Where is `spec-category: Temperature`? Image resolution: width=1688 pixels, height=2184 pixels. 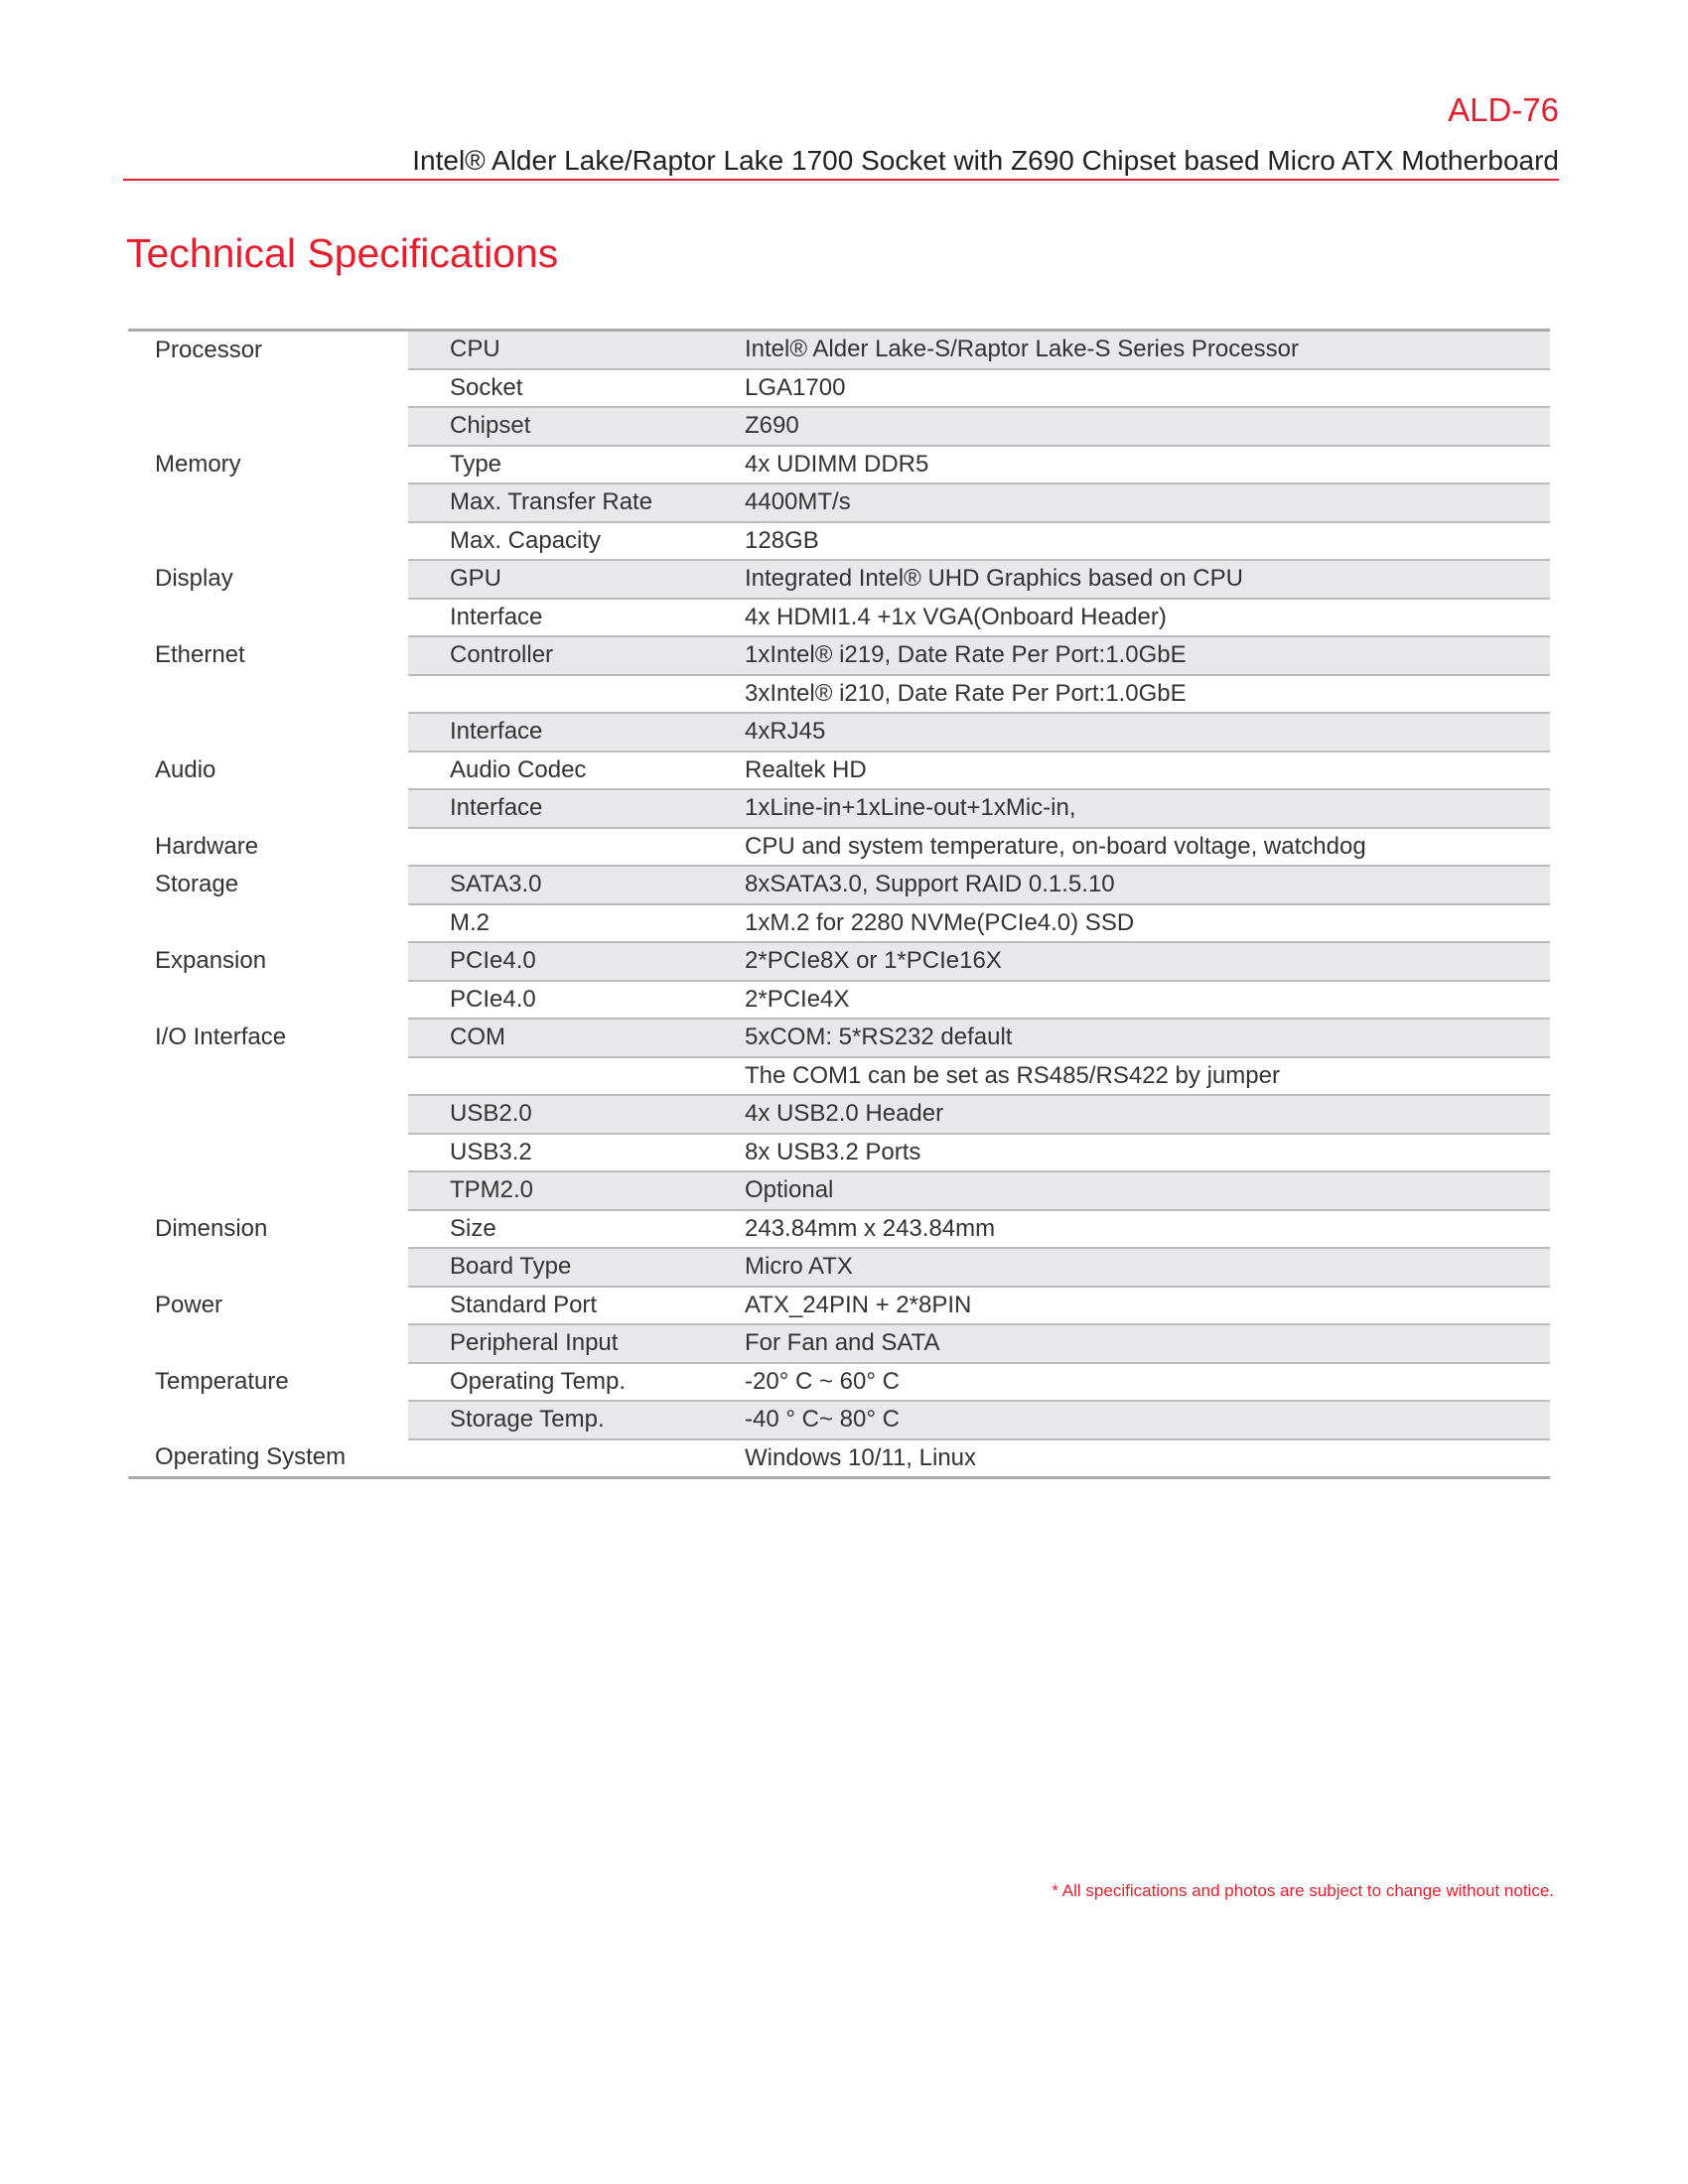
spec-category: Temperature is located at coordinates (222, 1381).